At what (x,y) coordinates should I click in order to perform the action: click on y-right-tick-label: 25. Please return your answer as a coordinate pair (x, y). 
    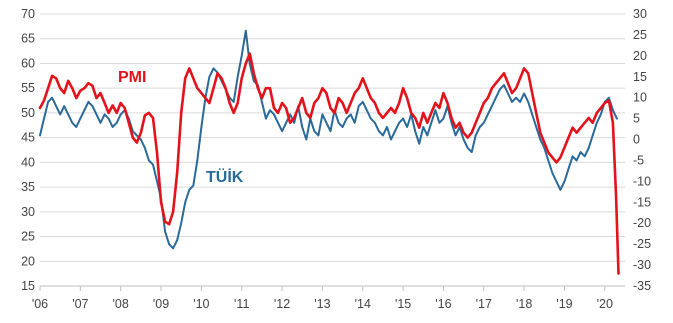
    Looking at the image, I should click on (640, 35).